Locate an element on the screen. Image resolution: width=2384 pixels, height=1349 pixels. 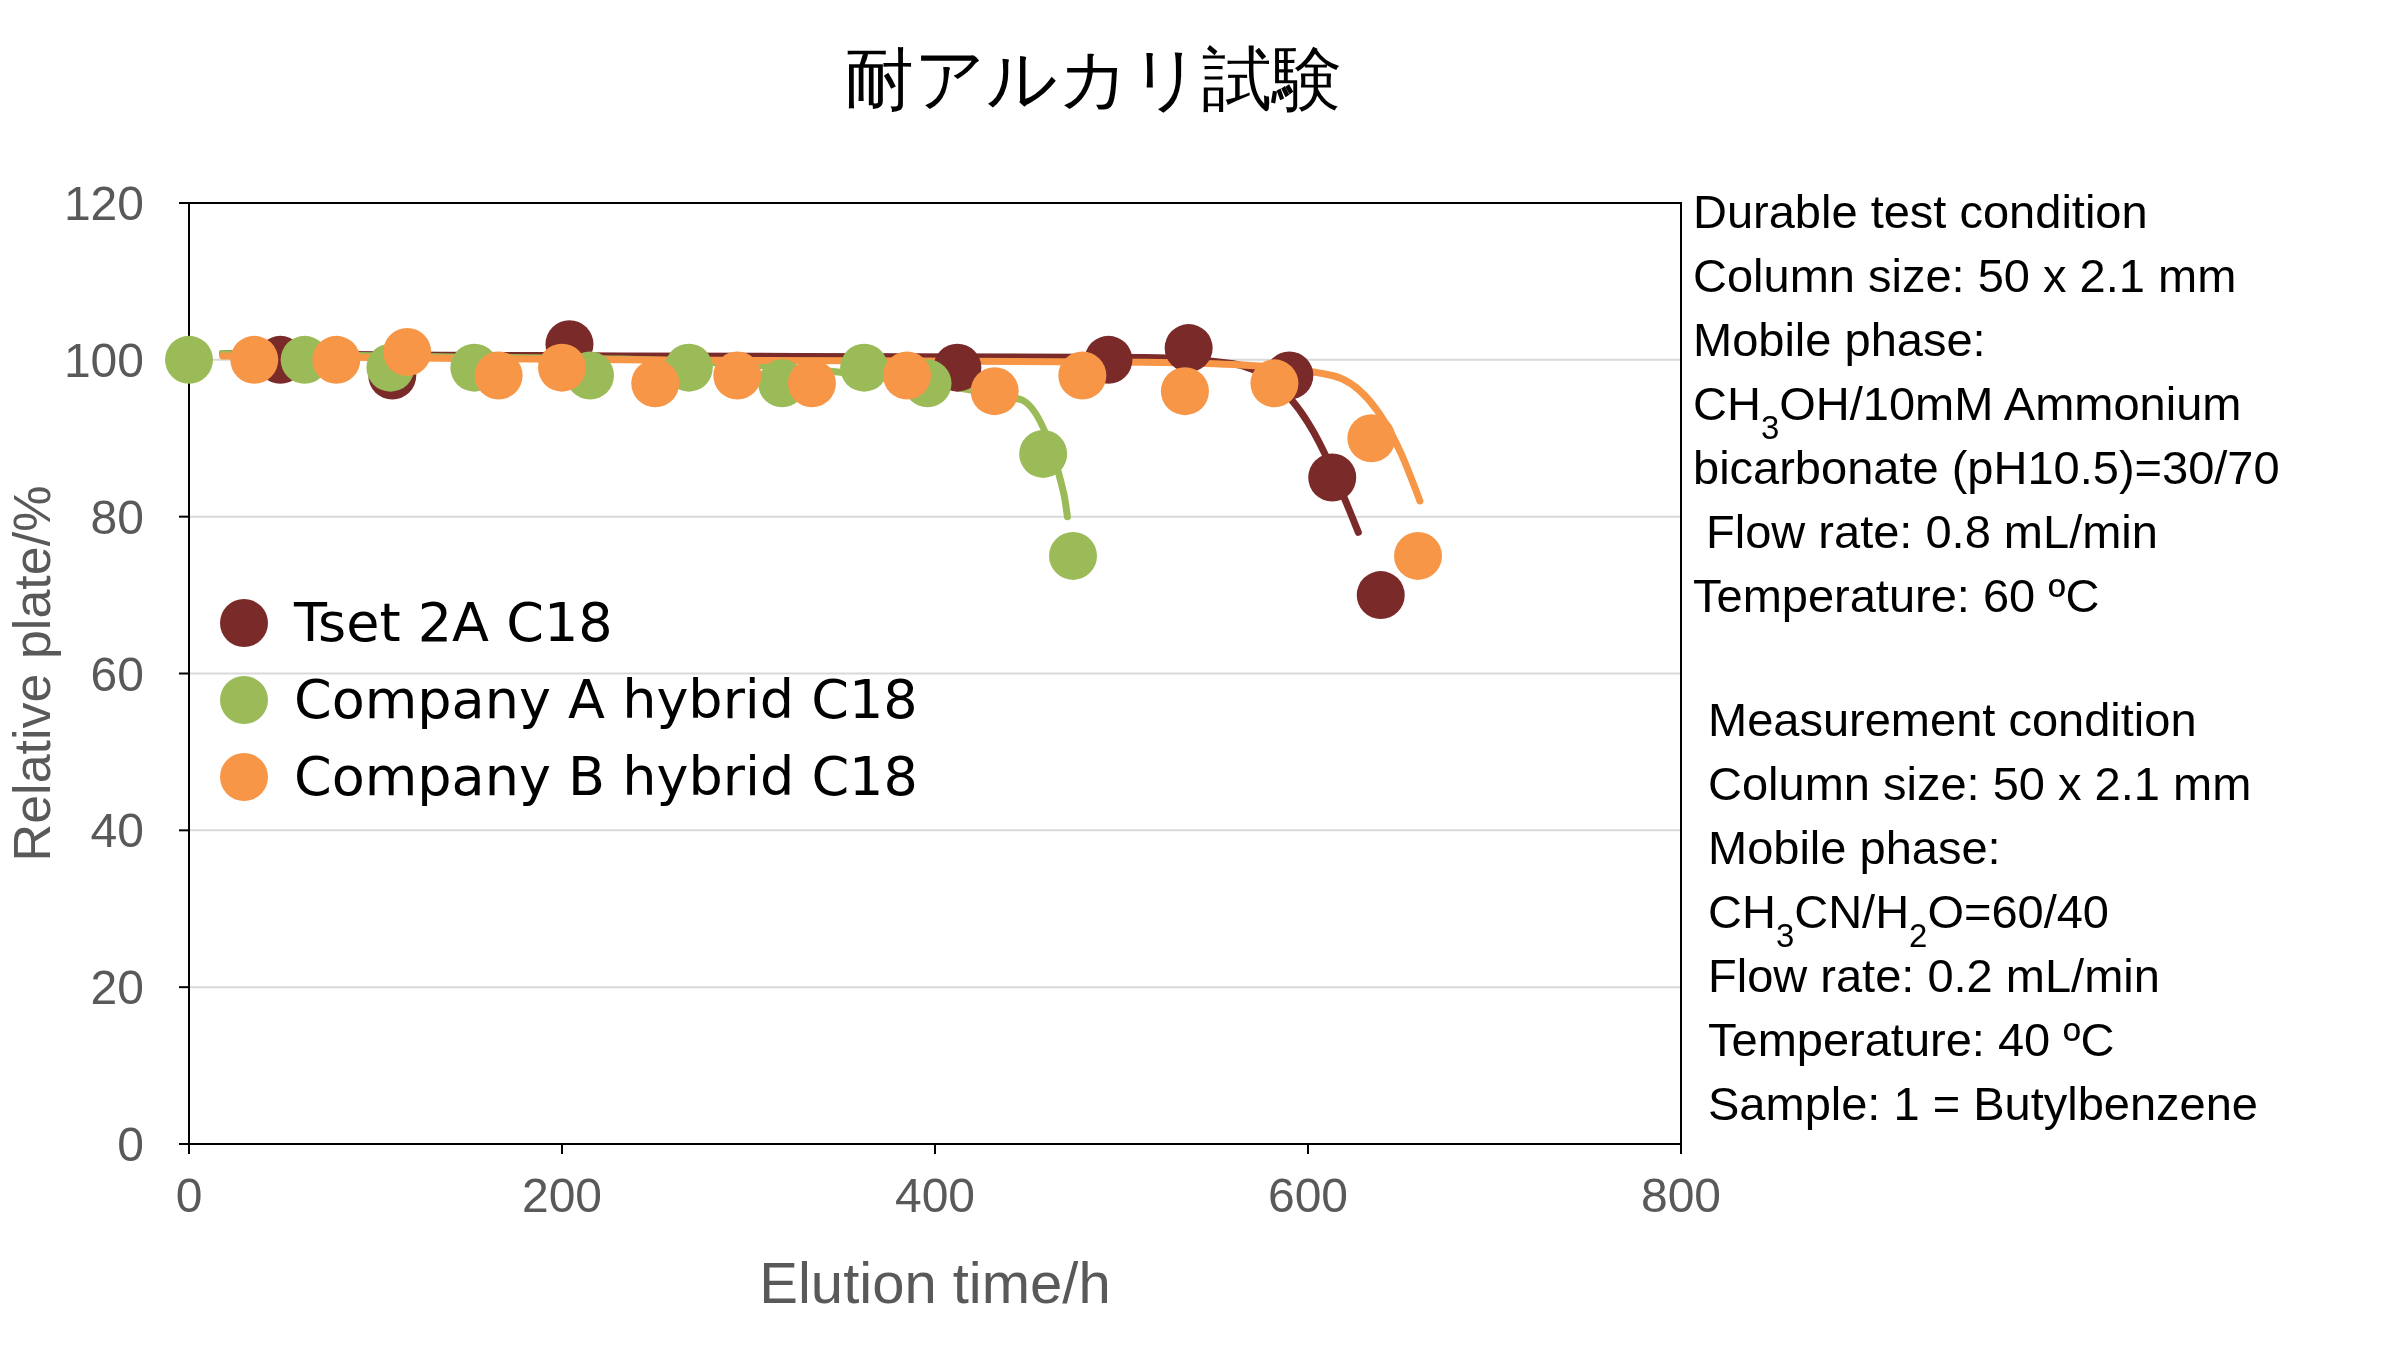
y-tick-label: 20 is located at coordinates (117, 988).